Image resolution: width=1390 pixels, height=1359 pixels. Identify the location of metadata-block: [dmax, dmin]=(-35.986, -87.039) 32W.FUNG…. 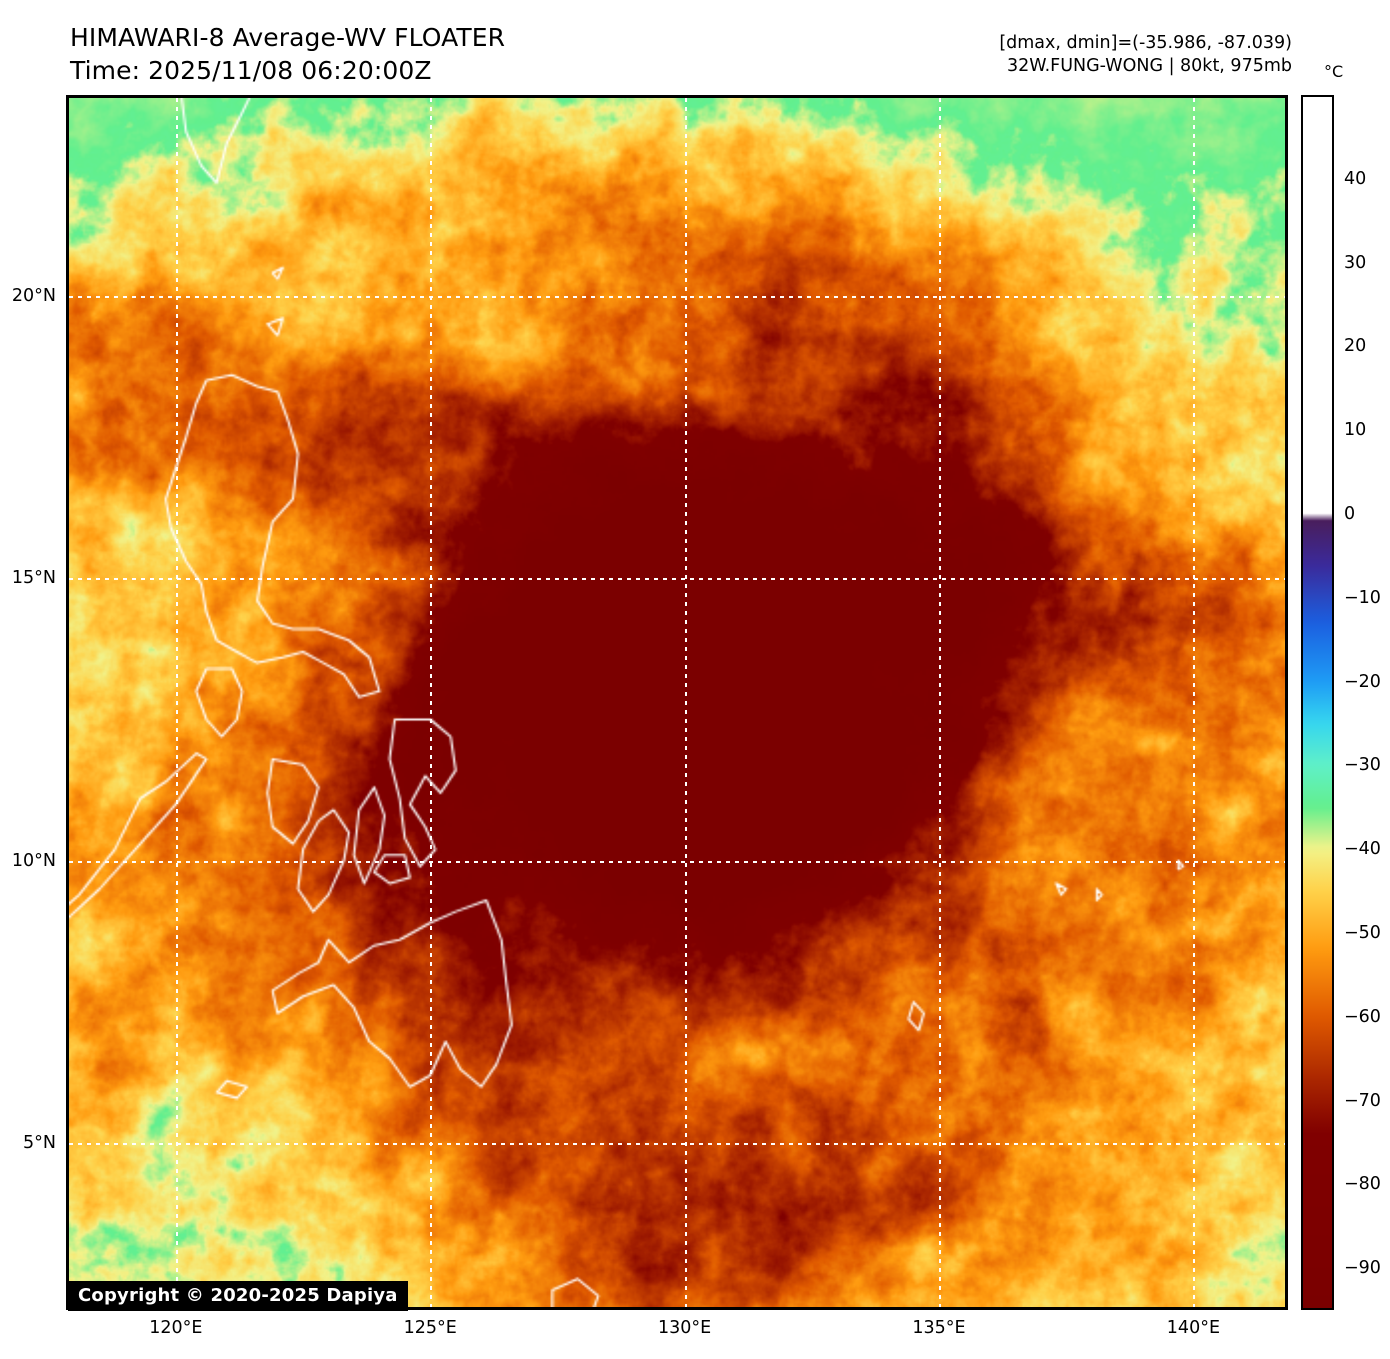
(1145, 55).